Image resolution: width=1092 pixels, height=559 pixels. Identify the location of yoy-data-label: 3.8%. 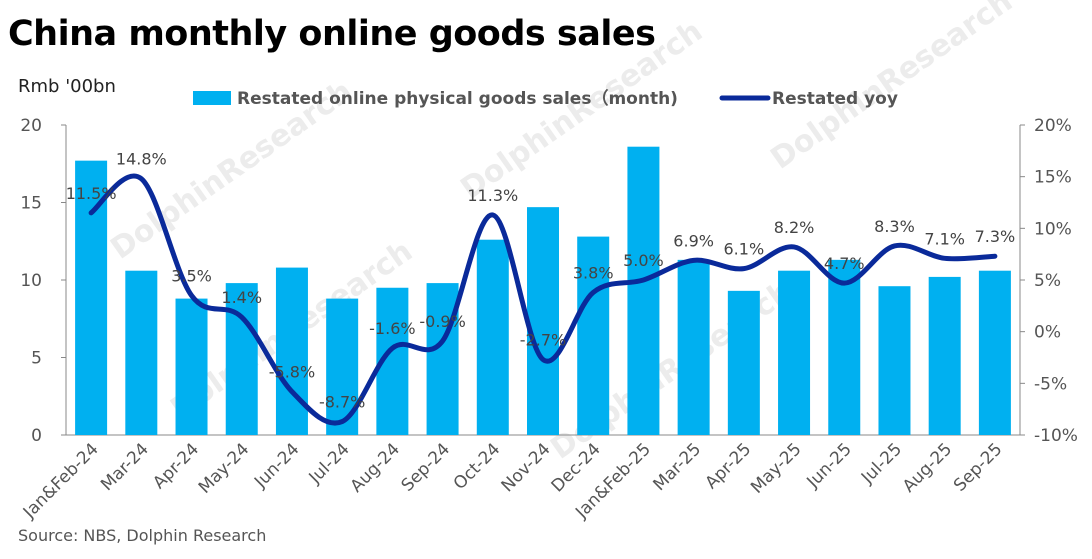
(593, 272).